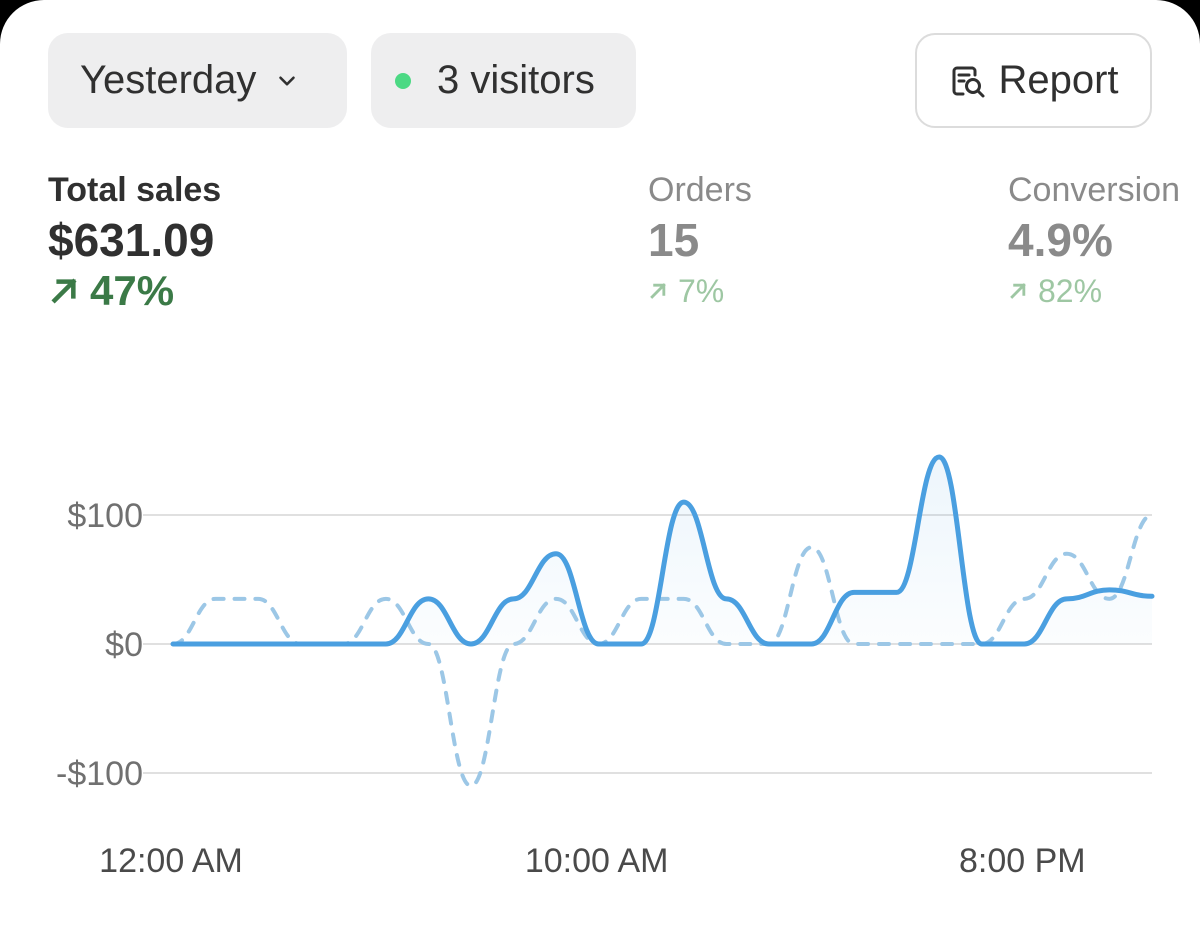  Describe the element at coordinates (1070, 291) in the screenshot. I see `metric-change-value: 82%` at that location.